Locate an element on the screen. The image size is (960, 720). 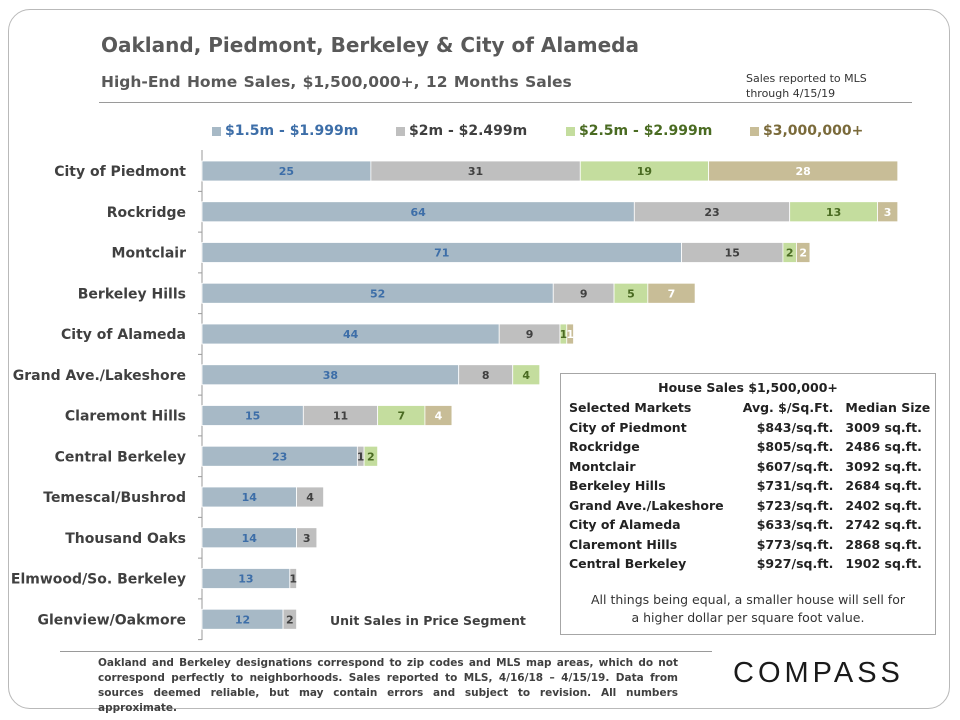
category-label: Central Berkeley is located at coordinates (120, 457).